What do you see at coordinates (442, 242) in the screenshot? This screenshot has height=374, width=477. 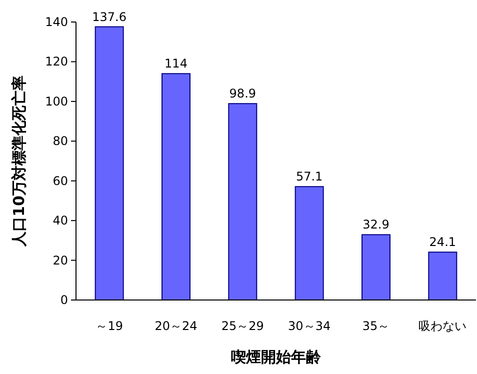 I see `data-label: 24.1` at bounding box center [442, 242].